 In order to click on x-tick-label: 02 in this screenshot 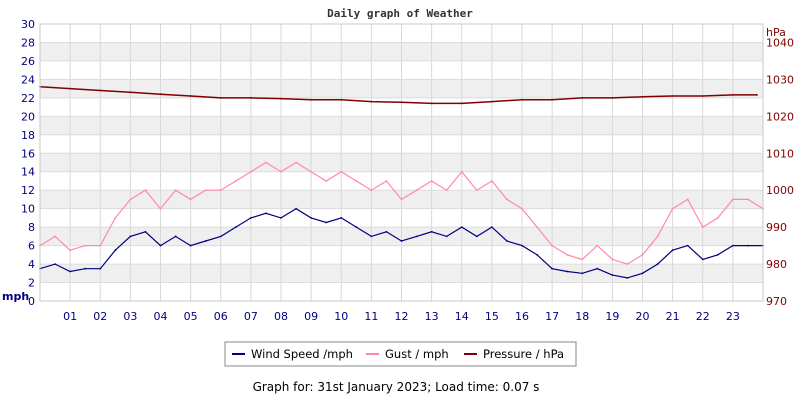, I will do `click(100, 316)`.